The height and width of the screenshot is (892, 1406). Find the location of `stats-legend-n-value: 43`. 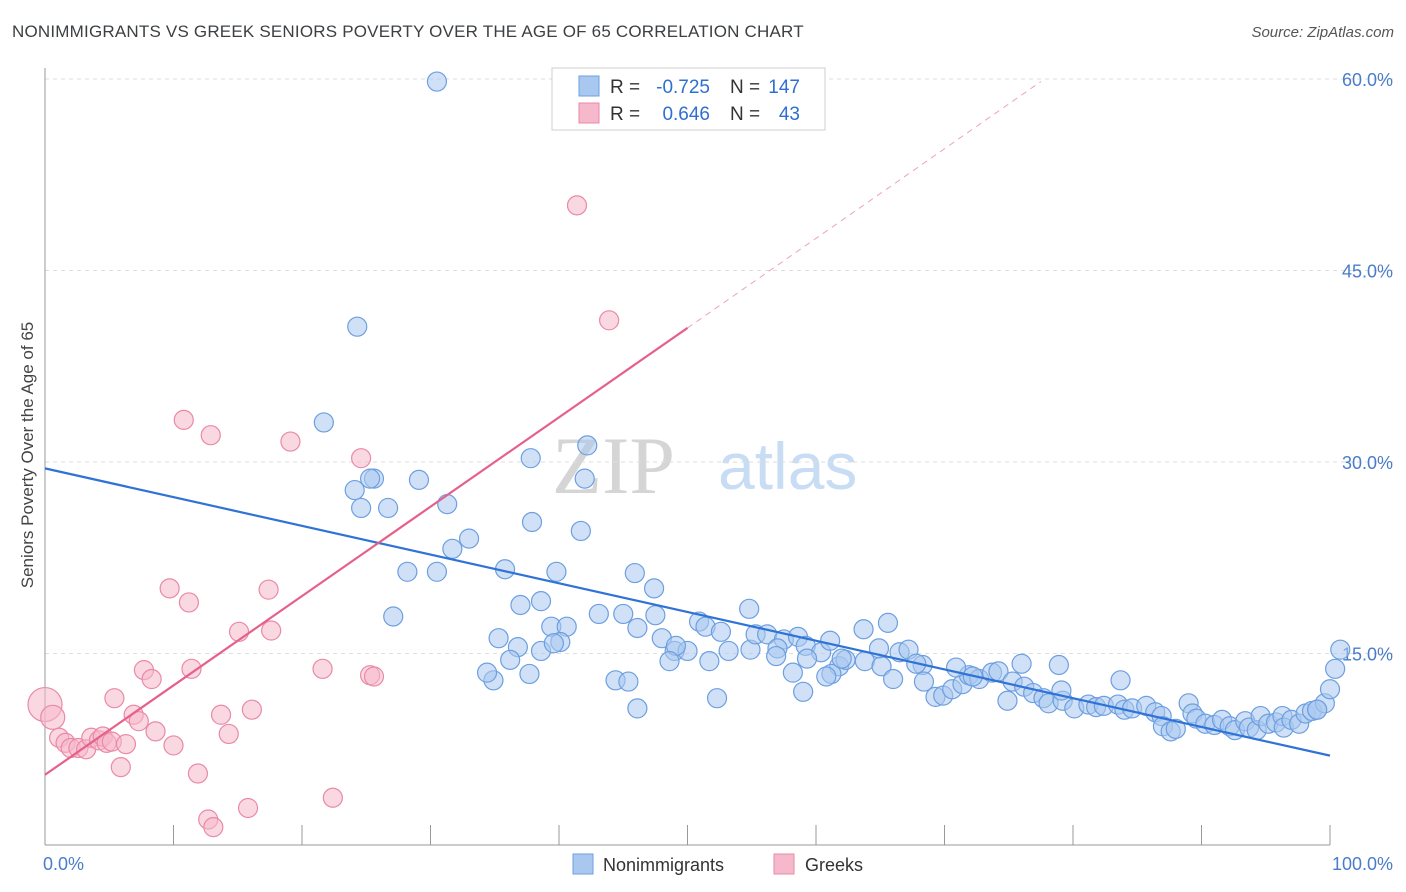

stats-legend-n-value: 43 is located at coordinates (789, 114).